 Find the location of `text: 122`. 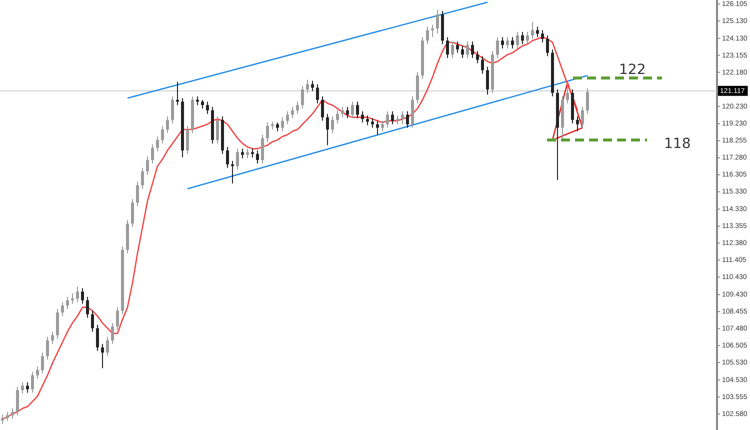

text: 122 is located at coordinates (632, 70).